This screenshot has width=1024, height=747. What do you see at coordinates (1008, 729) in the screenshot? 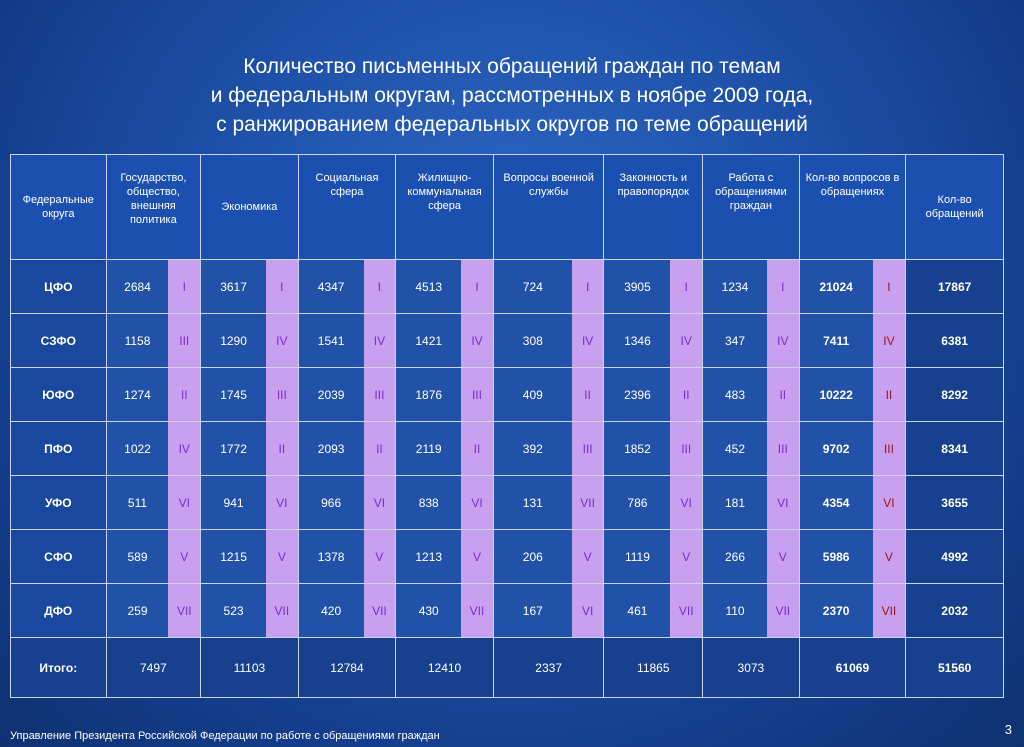
I see `page-number: 3` at bounding box center [1008, 729].